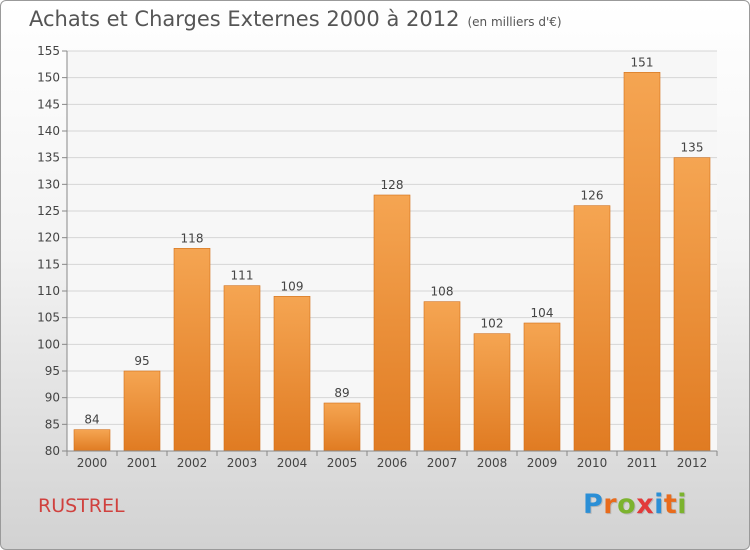 Image resolution: width=750 pixels, height=550 pixels. Describe the element at coordinates (92, 463) in the screenshot. I see `x-tick-label: 2000` at that location.